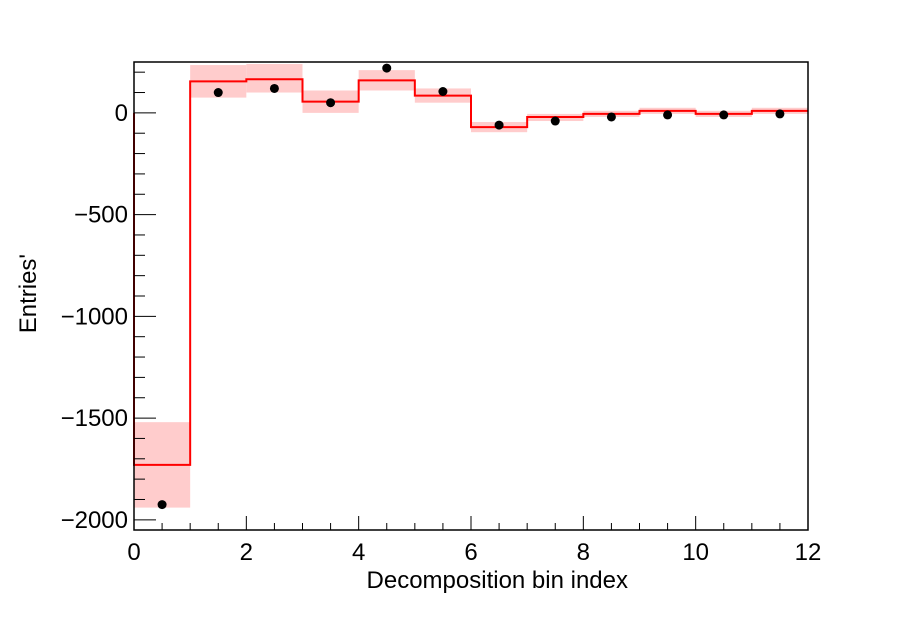 Image resolution: width=898 pixels, height=625 pixels. I want to click on x-tick-label: 2, so click(246, 552).